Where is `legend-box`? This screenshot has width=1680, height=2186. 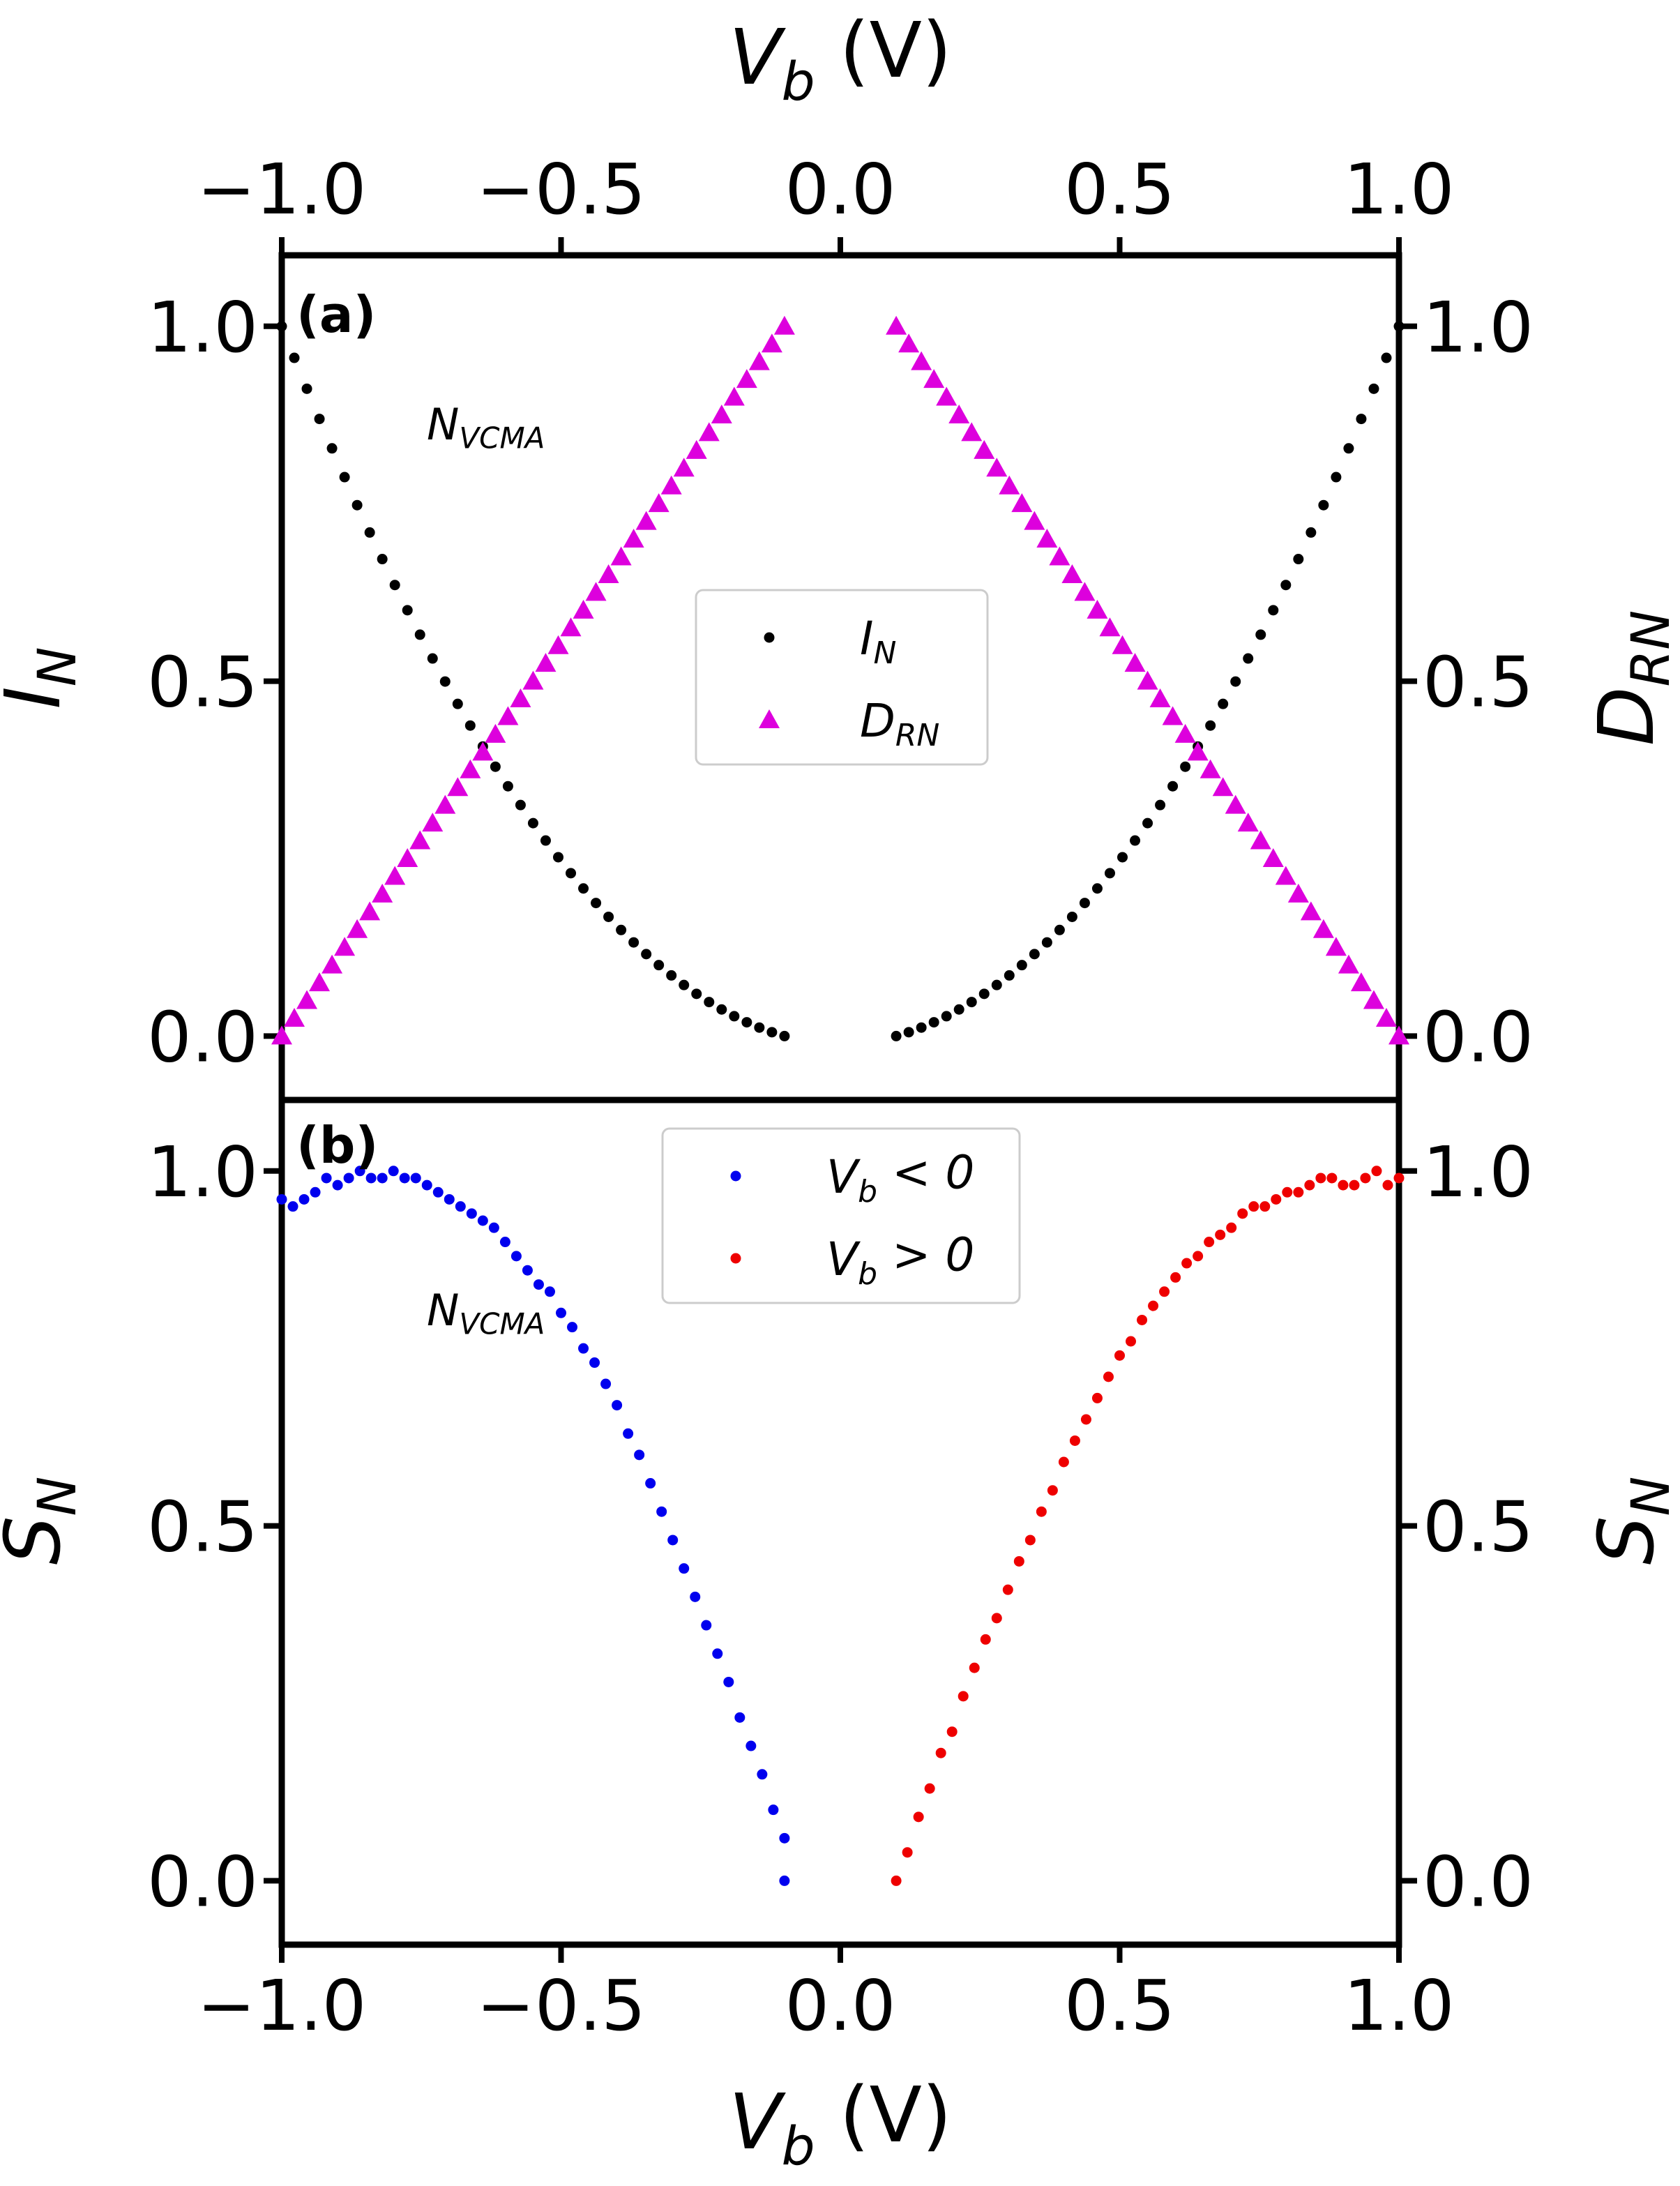 legend-box is located at coordinates (841, 1215).